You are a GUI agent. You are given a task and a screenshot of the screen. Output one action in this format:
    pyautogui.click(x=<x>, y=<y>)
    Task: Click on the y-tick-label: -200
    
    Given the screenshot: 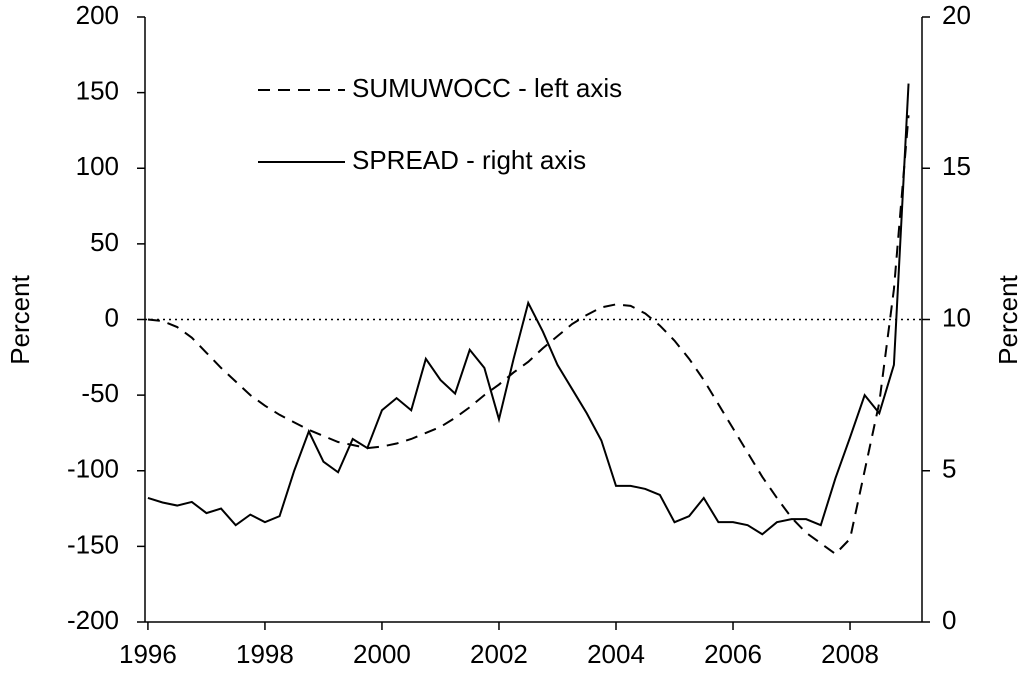 What is the action you would take?
    pyautogui.click(x=93, y=620)
    